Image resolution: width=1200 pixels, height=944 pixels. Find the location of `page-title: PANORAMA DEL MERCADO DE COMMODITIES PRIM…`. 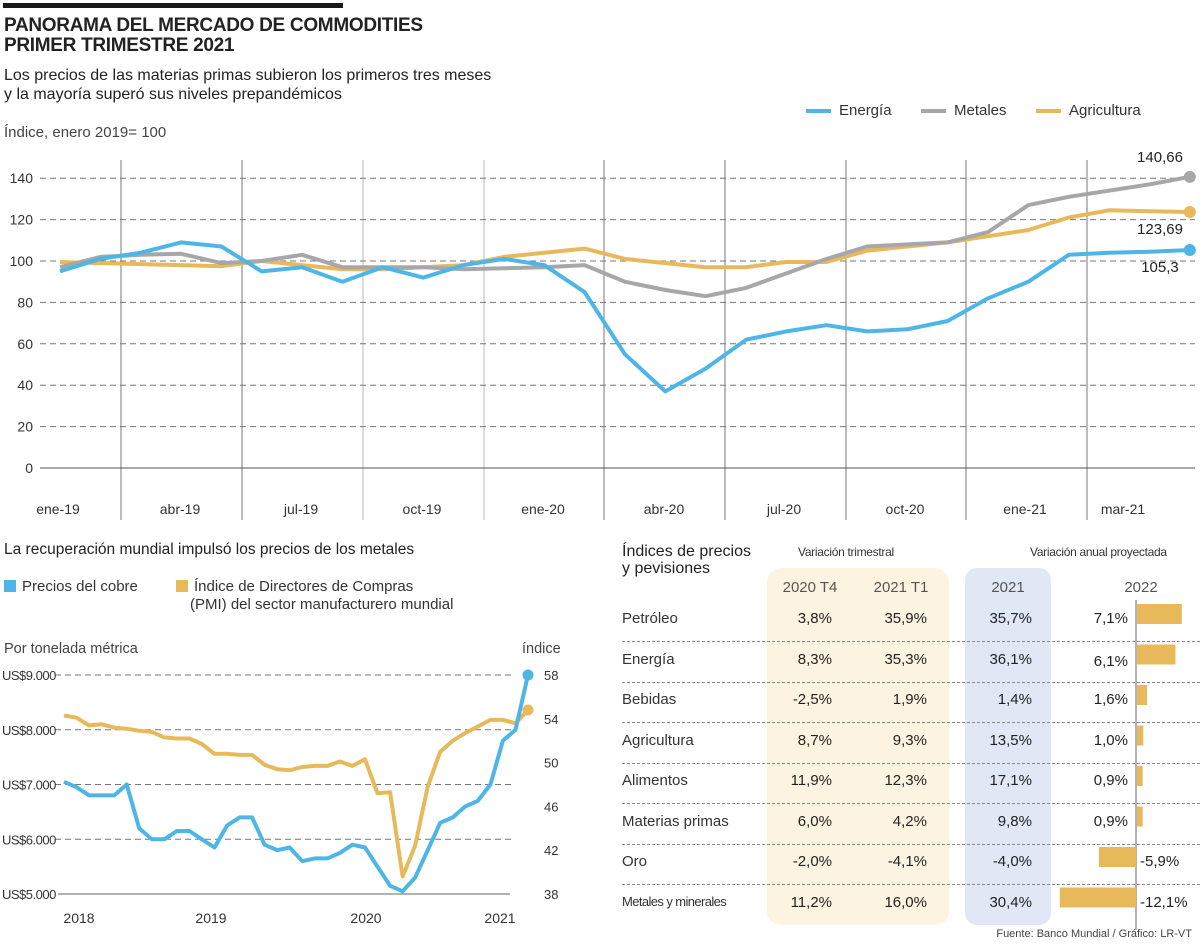

page-title: PANORAMA DEL MERCADO DE COMMODITIES PRIM… is located at coordinates (213, 36).